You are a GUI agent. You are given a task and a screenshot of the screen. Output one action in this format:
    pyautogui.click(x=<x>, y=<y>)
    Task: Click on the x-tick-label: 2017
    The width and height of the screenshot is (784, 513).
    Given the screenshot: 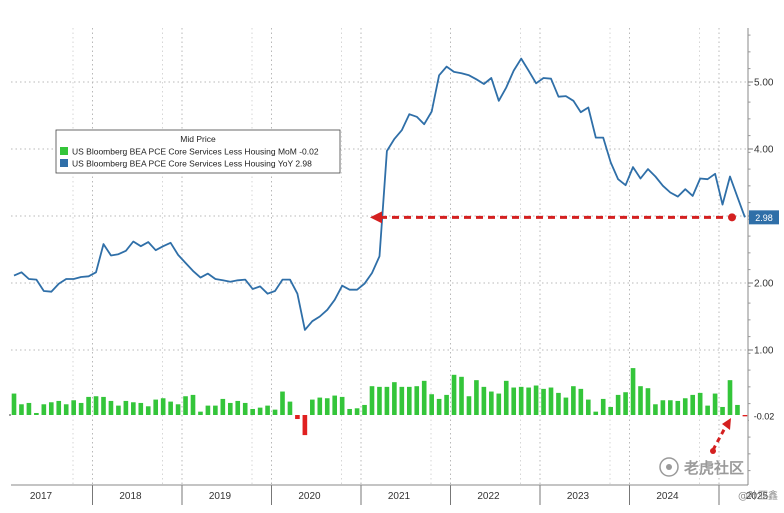 What is the action you would take?
    pyautogui.click(x=41, y=496)
    